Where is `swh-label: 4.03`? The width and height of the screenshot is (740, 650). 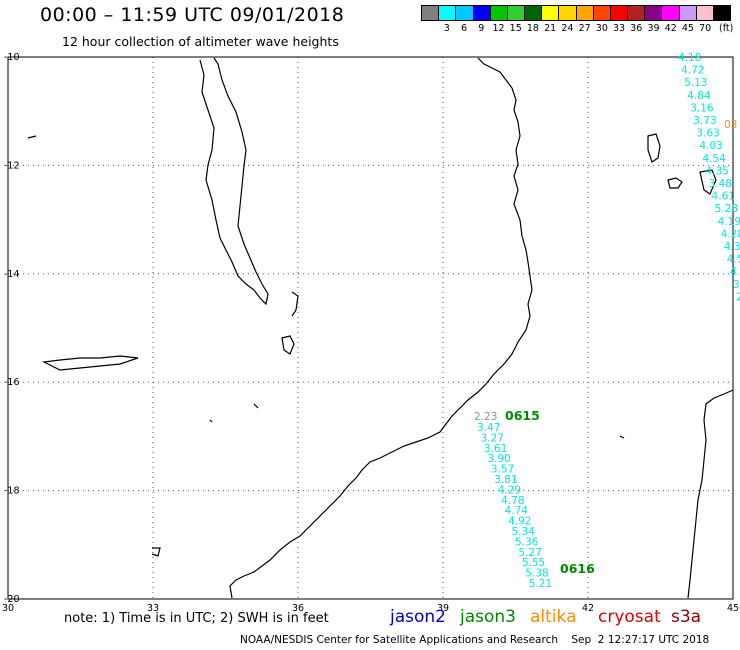 swh-label: 4.03 is located at coordinates (710, 146).